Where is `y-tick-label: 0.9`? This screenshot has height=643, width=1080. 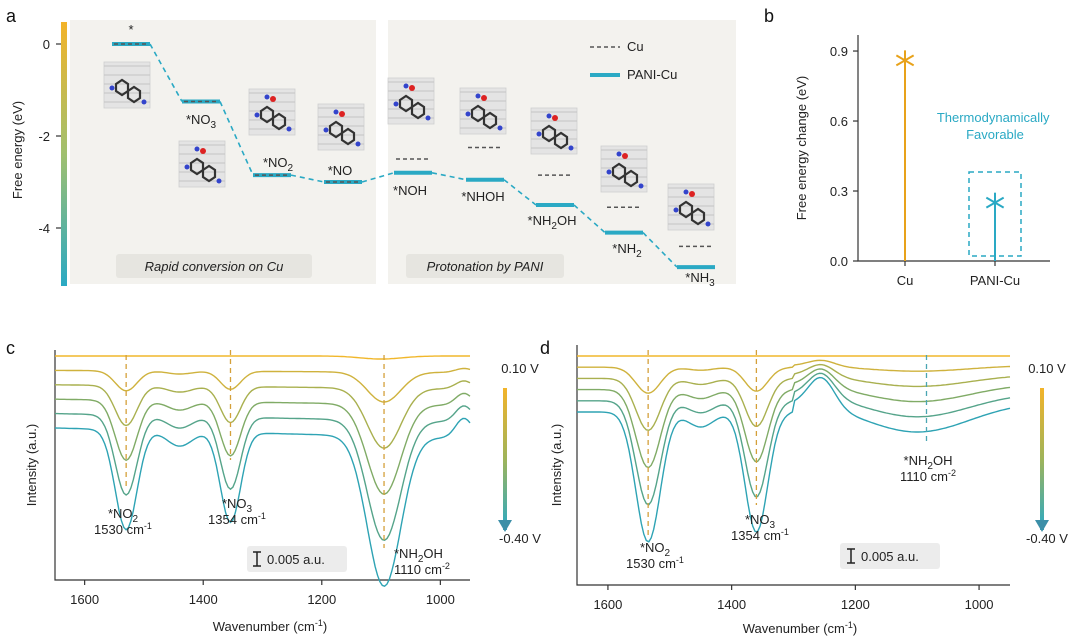
y-tick-label: 0.9 is located at coordinates (839, 51).